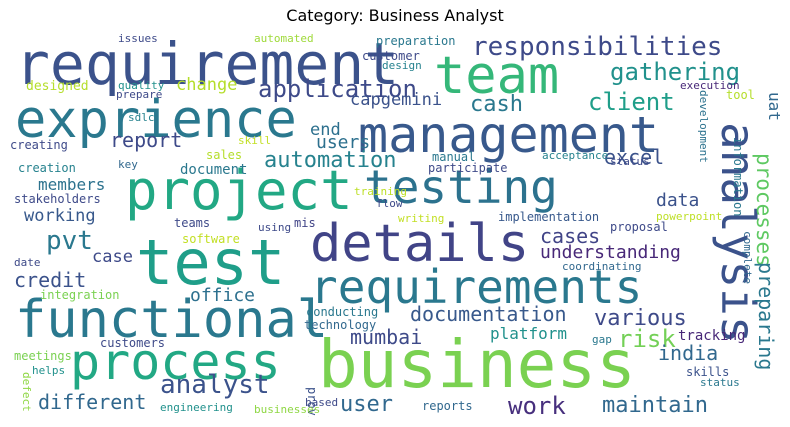  Describe the element at coordinates (708, 372) in the screenshot. I see `word-skills: skills` at that location.